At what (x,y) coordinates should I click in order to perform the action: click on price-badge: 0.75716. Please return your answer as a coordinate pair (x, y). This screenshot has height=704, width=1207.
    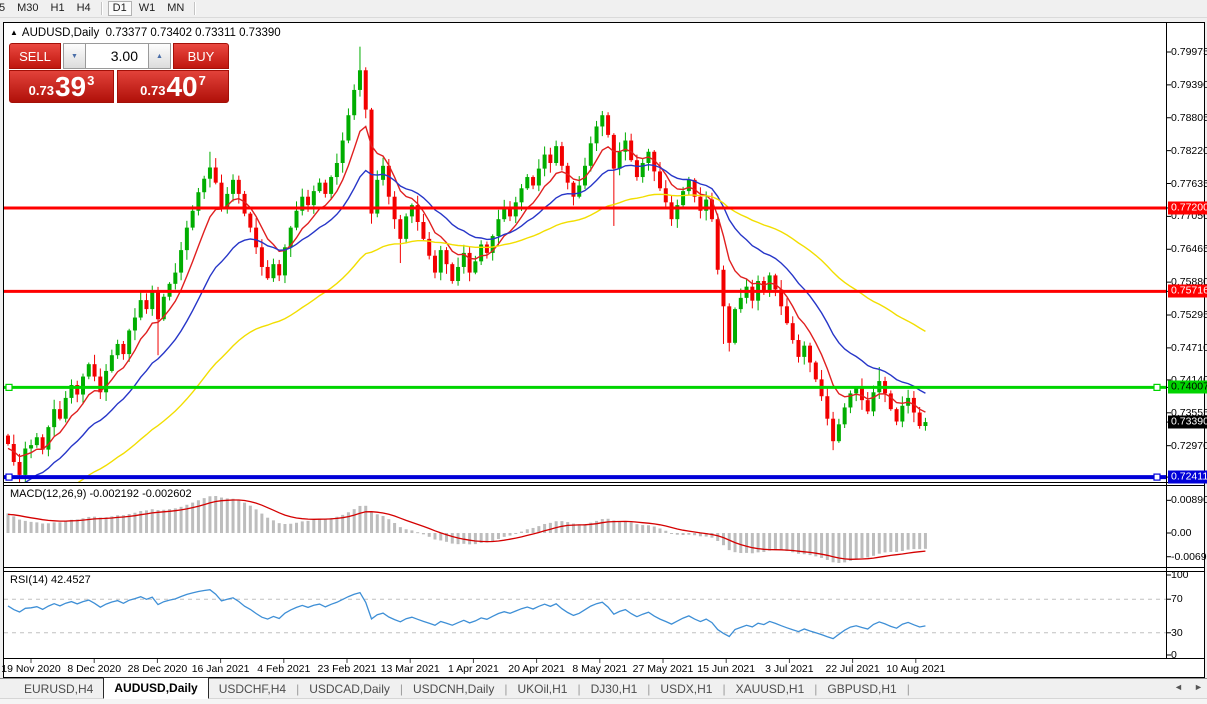
    Looking at the image, I should click on (1187, 291).